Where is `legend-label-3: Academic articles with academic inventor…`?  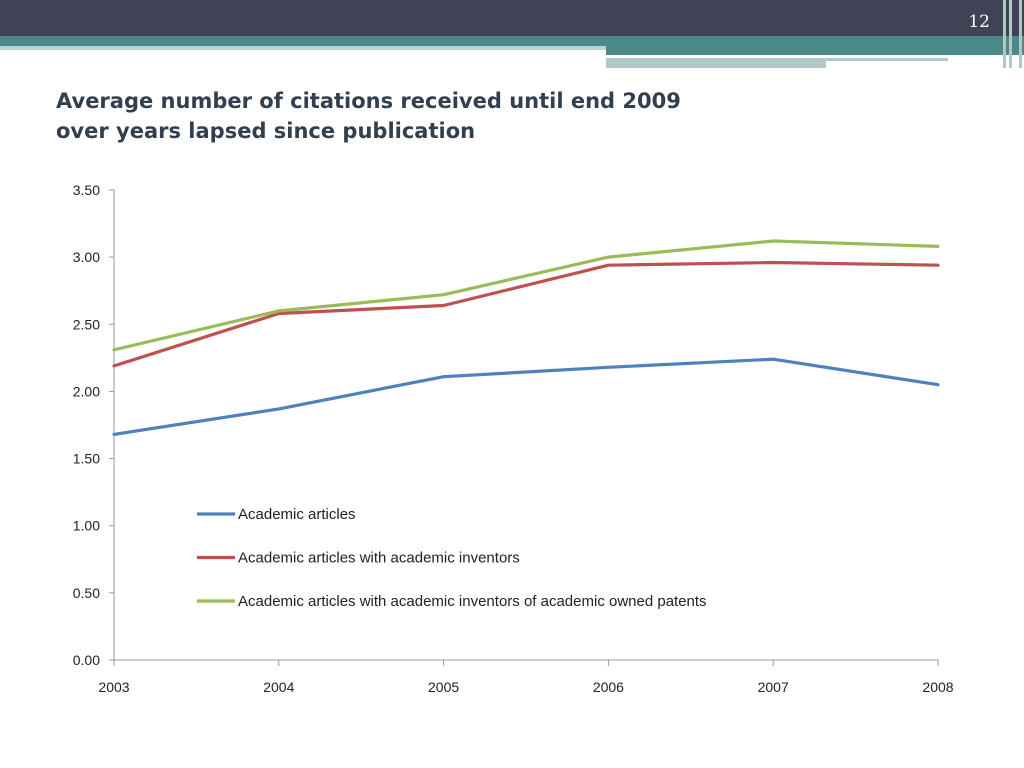 legend-label-3: Academic articles with academic inventor… is located at coordinates (472, 601).